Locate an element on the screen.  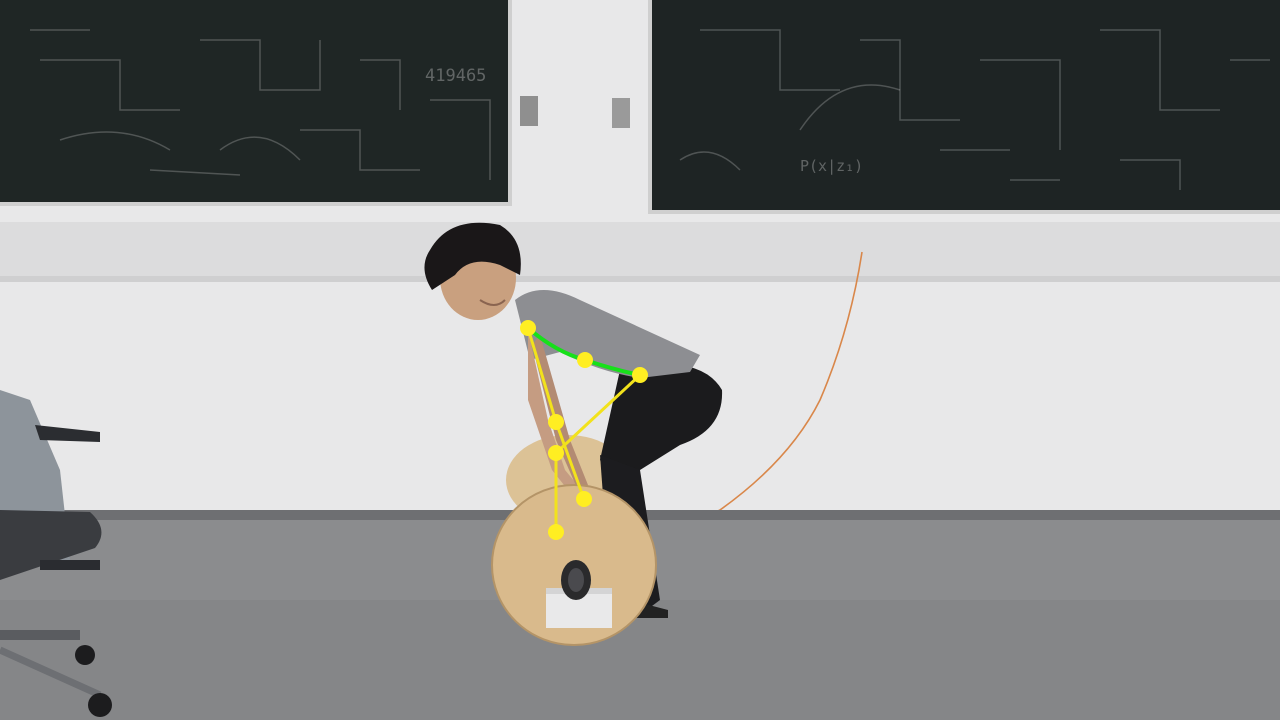
pose-overlay is located at coordinates (584, 430).